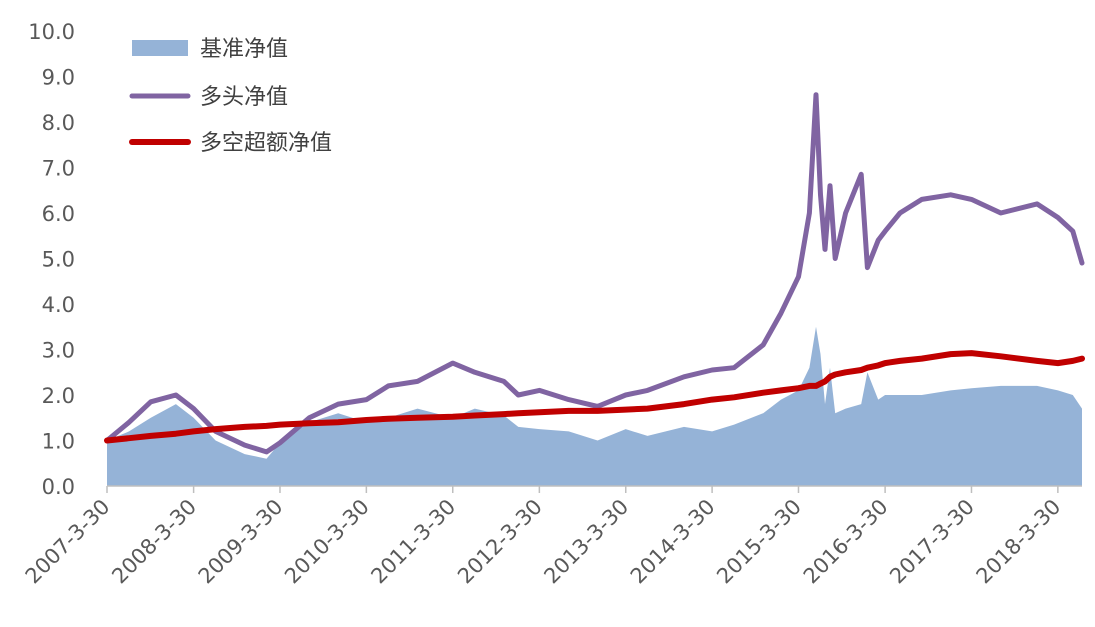 The image size is (1095, 627). I want to click on y-axis-ticks: 0.0 1.0 2.0 3.0 4.0 5.0 6.0 7.0 8.0 9.0 10.0, so click(51, 259).